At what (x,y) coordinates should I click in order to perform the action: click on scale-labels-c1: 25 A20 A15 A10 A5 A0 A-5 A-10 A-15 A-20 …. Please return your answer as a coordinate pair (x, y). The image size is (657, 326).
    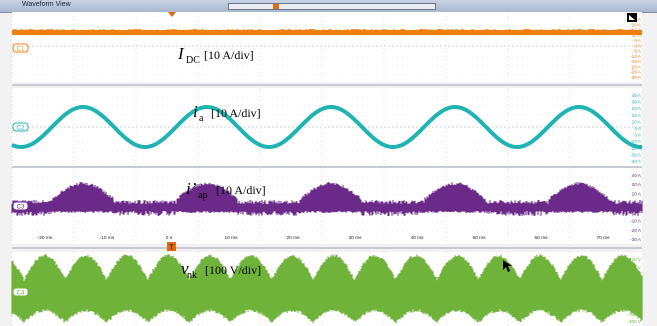
    Looking at the image, I should click on (636, 48).